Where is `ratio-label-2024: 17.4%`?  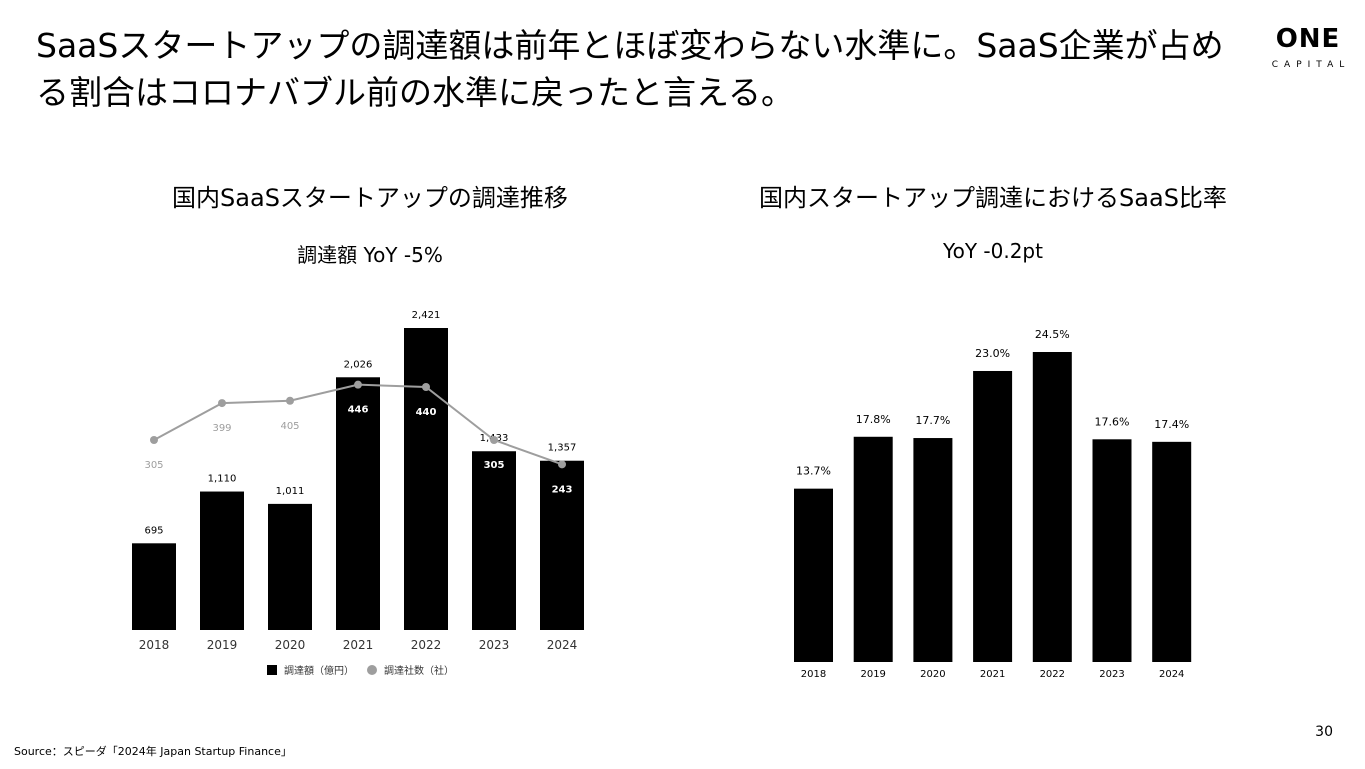 ratio-label-2024: 17.4% is located at coordinates (1171, 424).